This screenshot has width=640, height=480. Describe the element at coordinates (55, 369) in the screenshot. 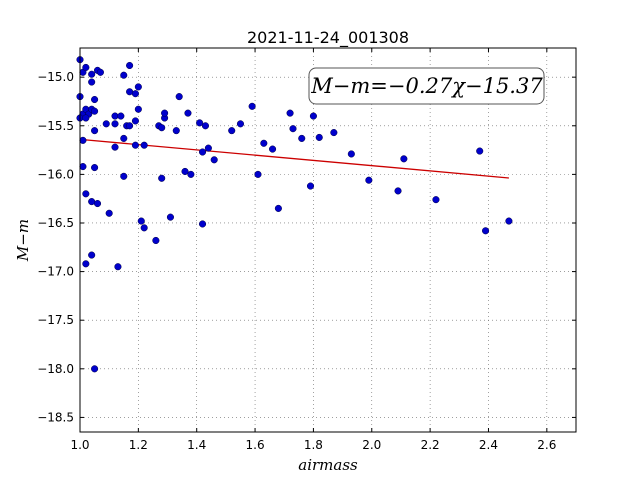

I see `y-tick-label: −18.0` at that location.